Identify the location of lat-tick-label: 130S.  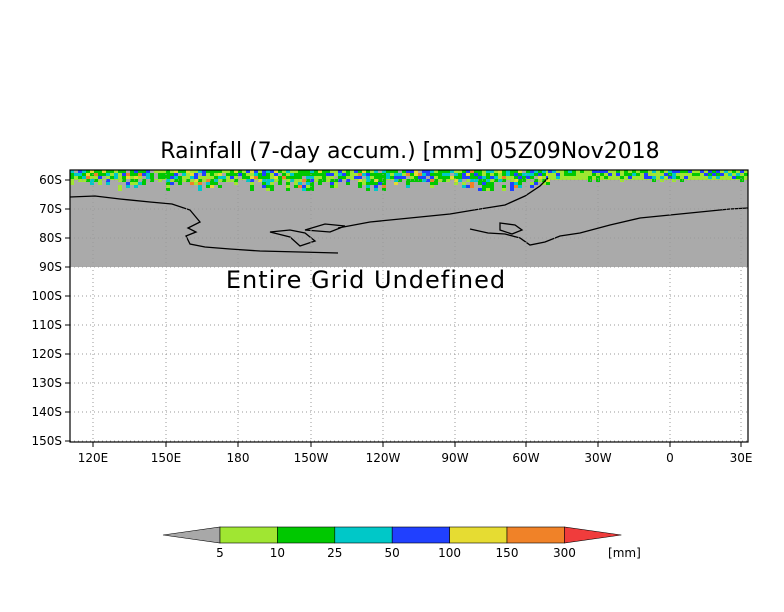
(46, 383).